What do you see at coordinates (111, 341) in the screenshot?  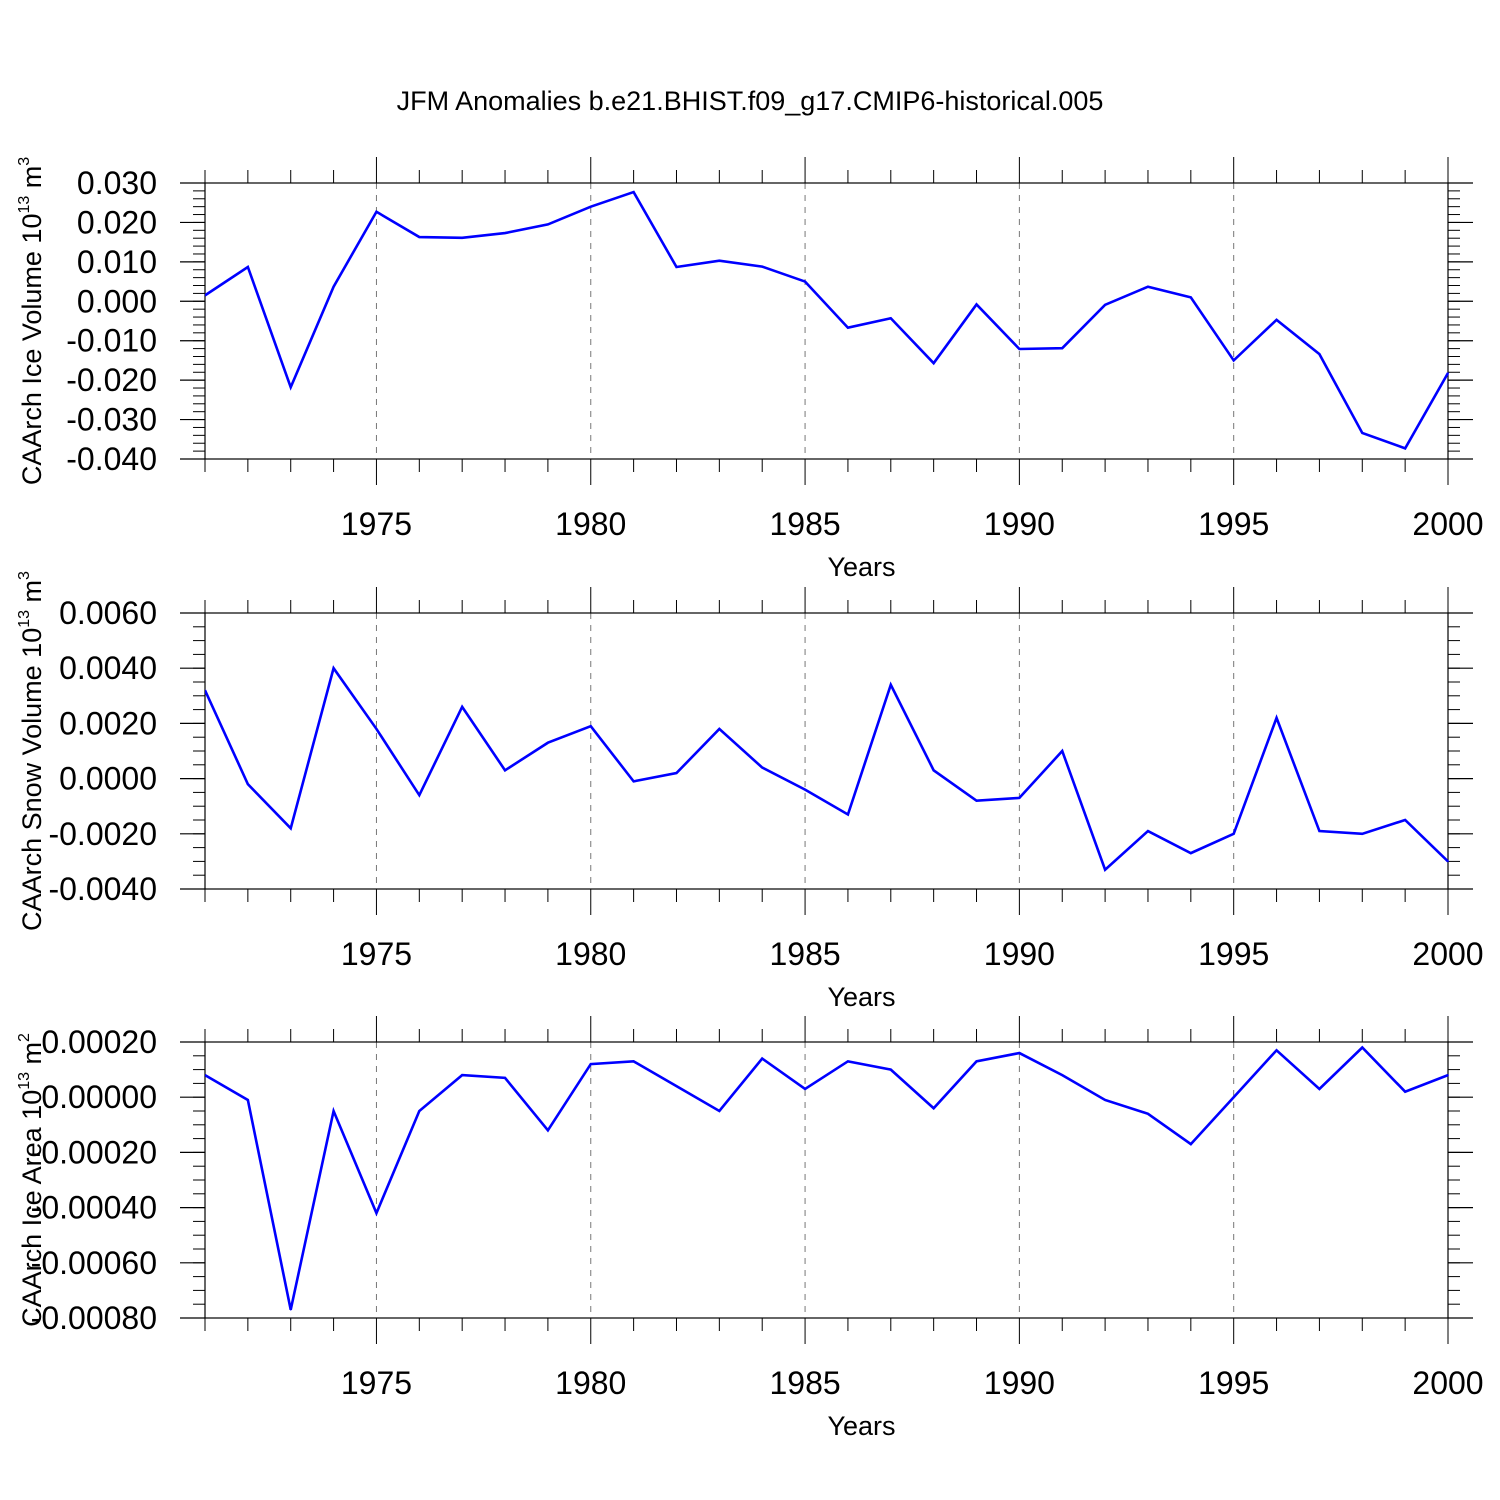 I see `y-tick-label: -0.010` at bounding box center [111, 341].